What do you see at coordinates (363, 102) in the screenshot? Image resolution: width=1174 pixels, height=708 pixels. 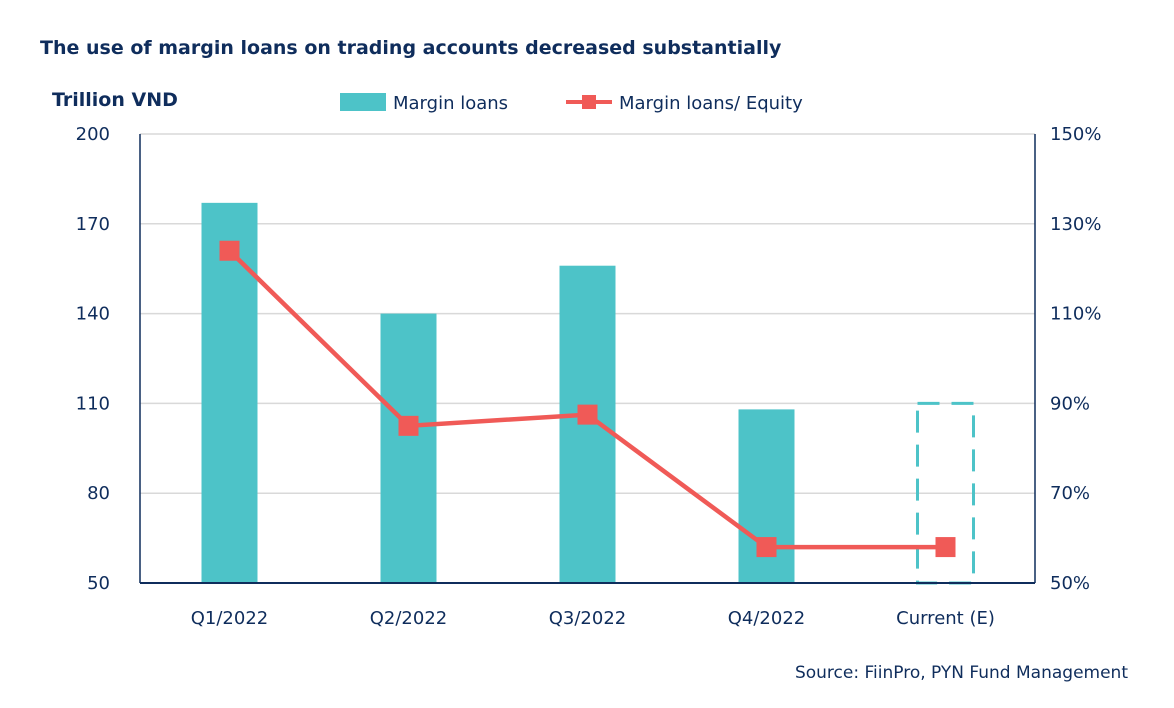 I see `legend-swatch-bar` at bounding box center [363, 102].